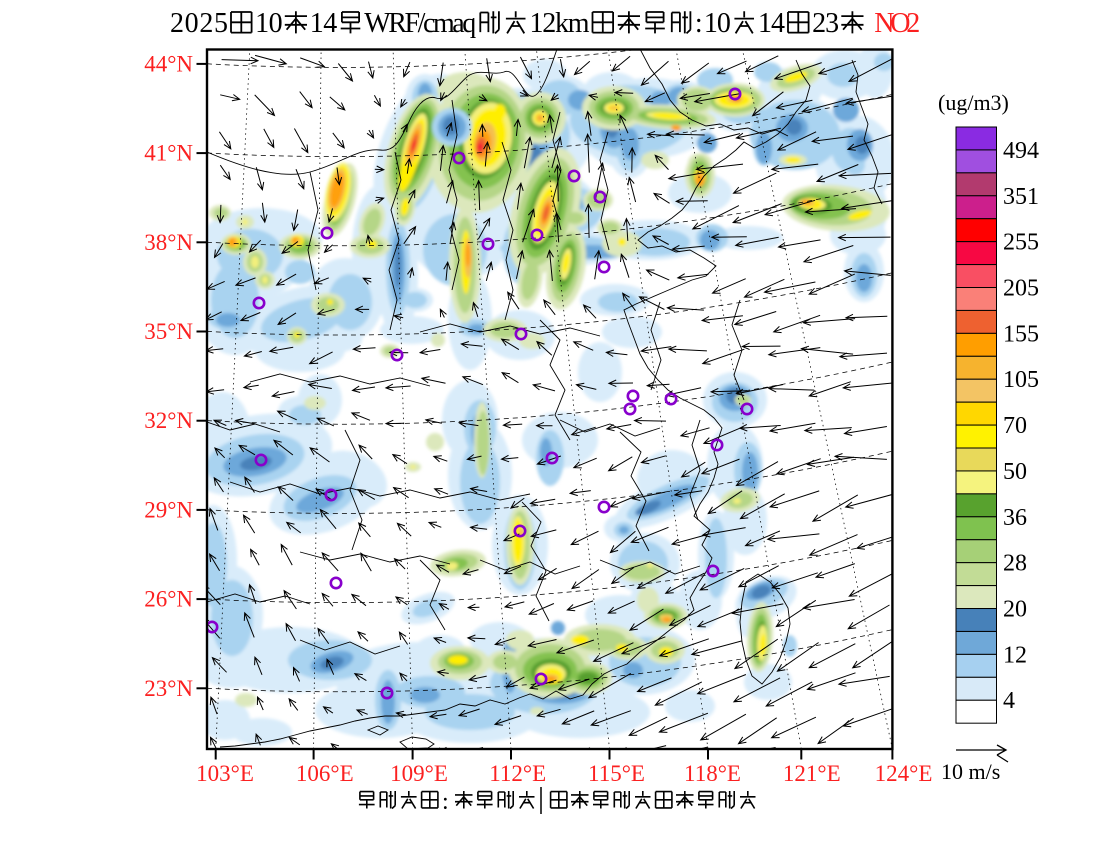 The height and width of the screenshot is (850, 1100). I want to click on svg-text: 36, so click(1015, 518).